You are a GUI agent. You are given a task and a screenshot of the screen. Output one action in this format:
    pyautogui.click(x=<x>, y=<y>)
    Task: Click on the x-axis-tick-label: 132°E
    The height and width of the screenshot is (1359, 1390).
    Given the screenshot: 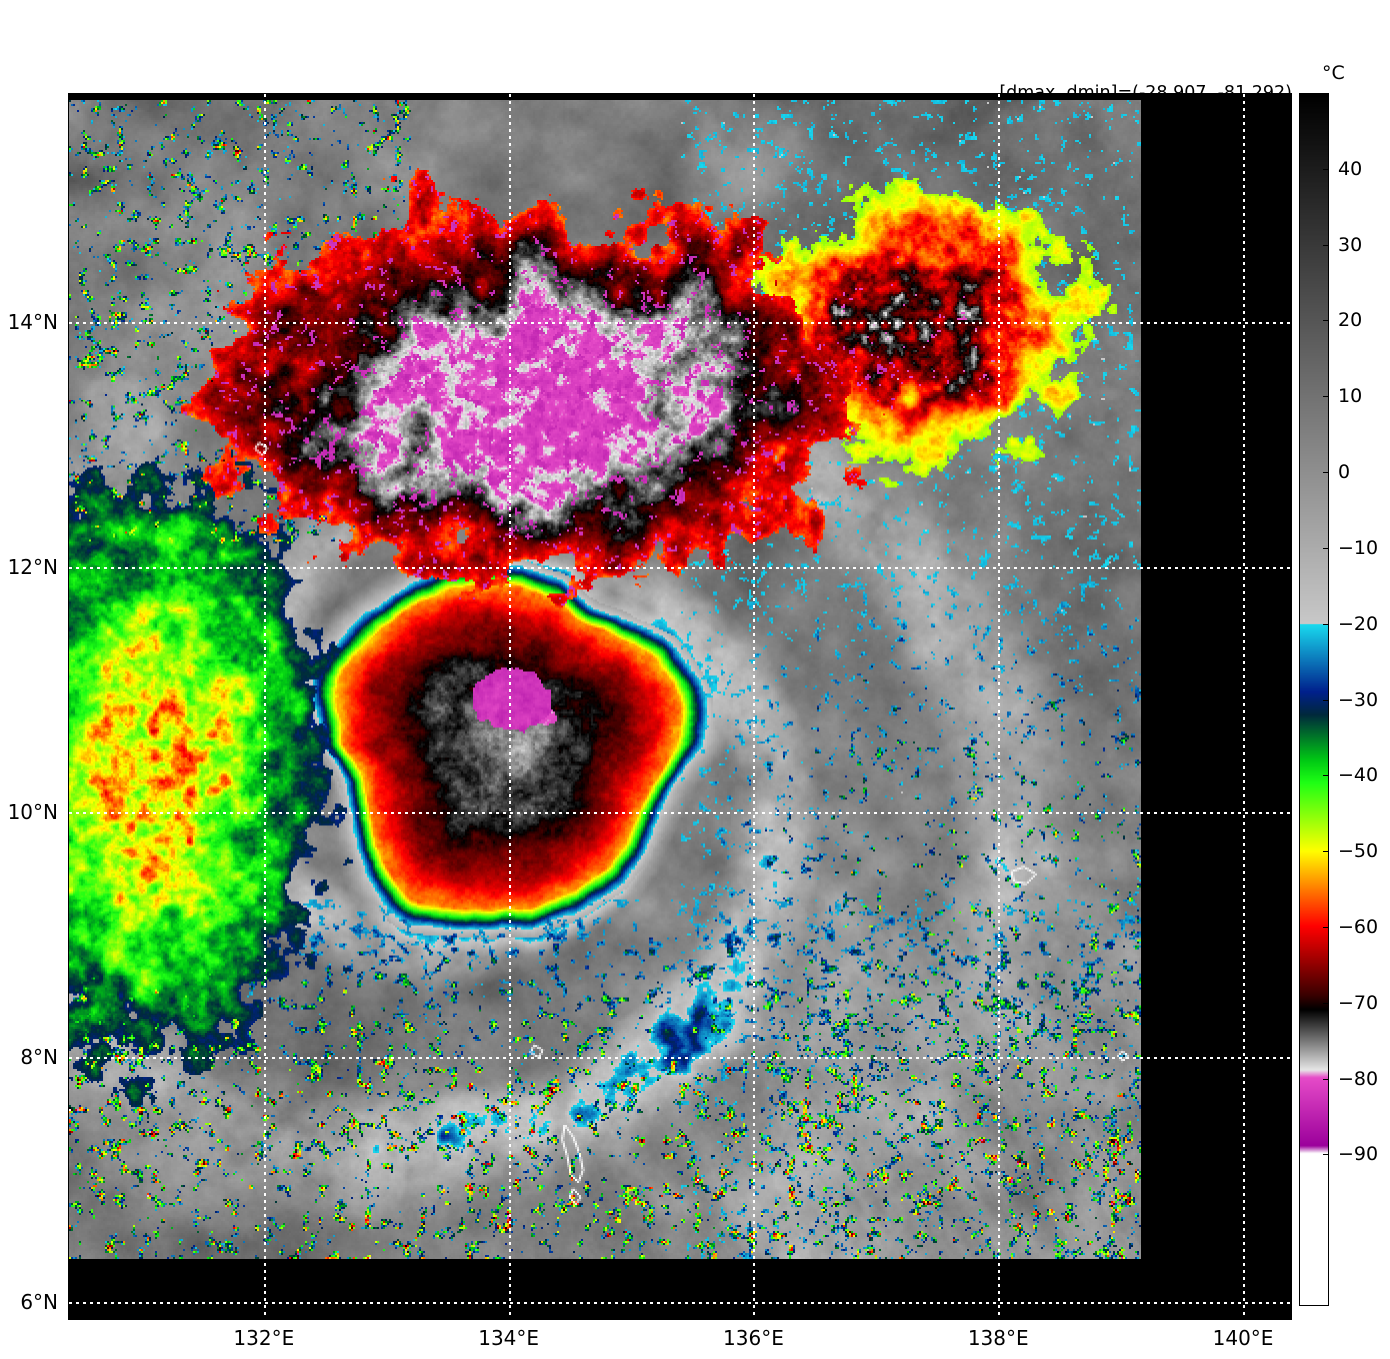 What is the action you would take?
    pyautogui.click(x=264, y=1338)
    